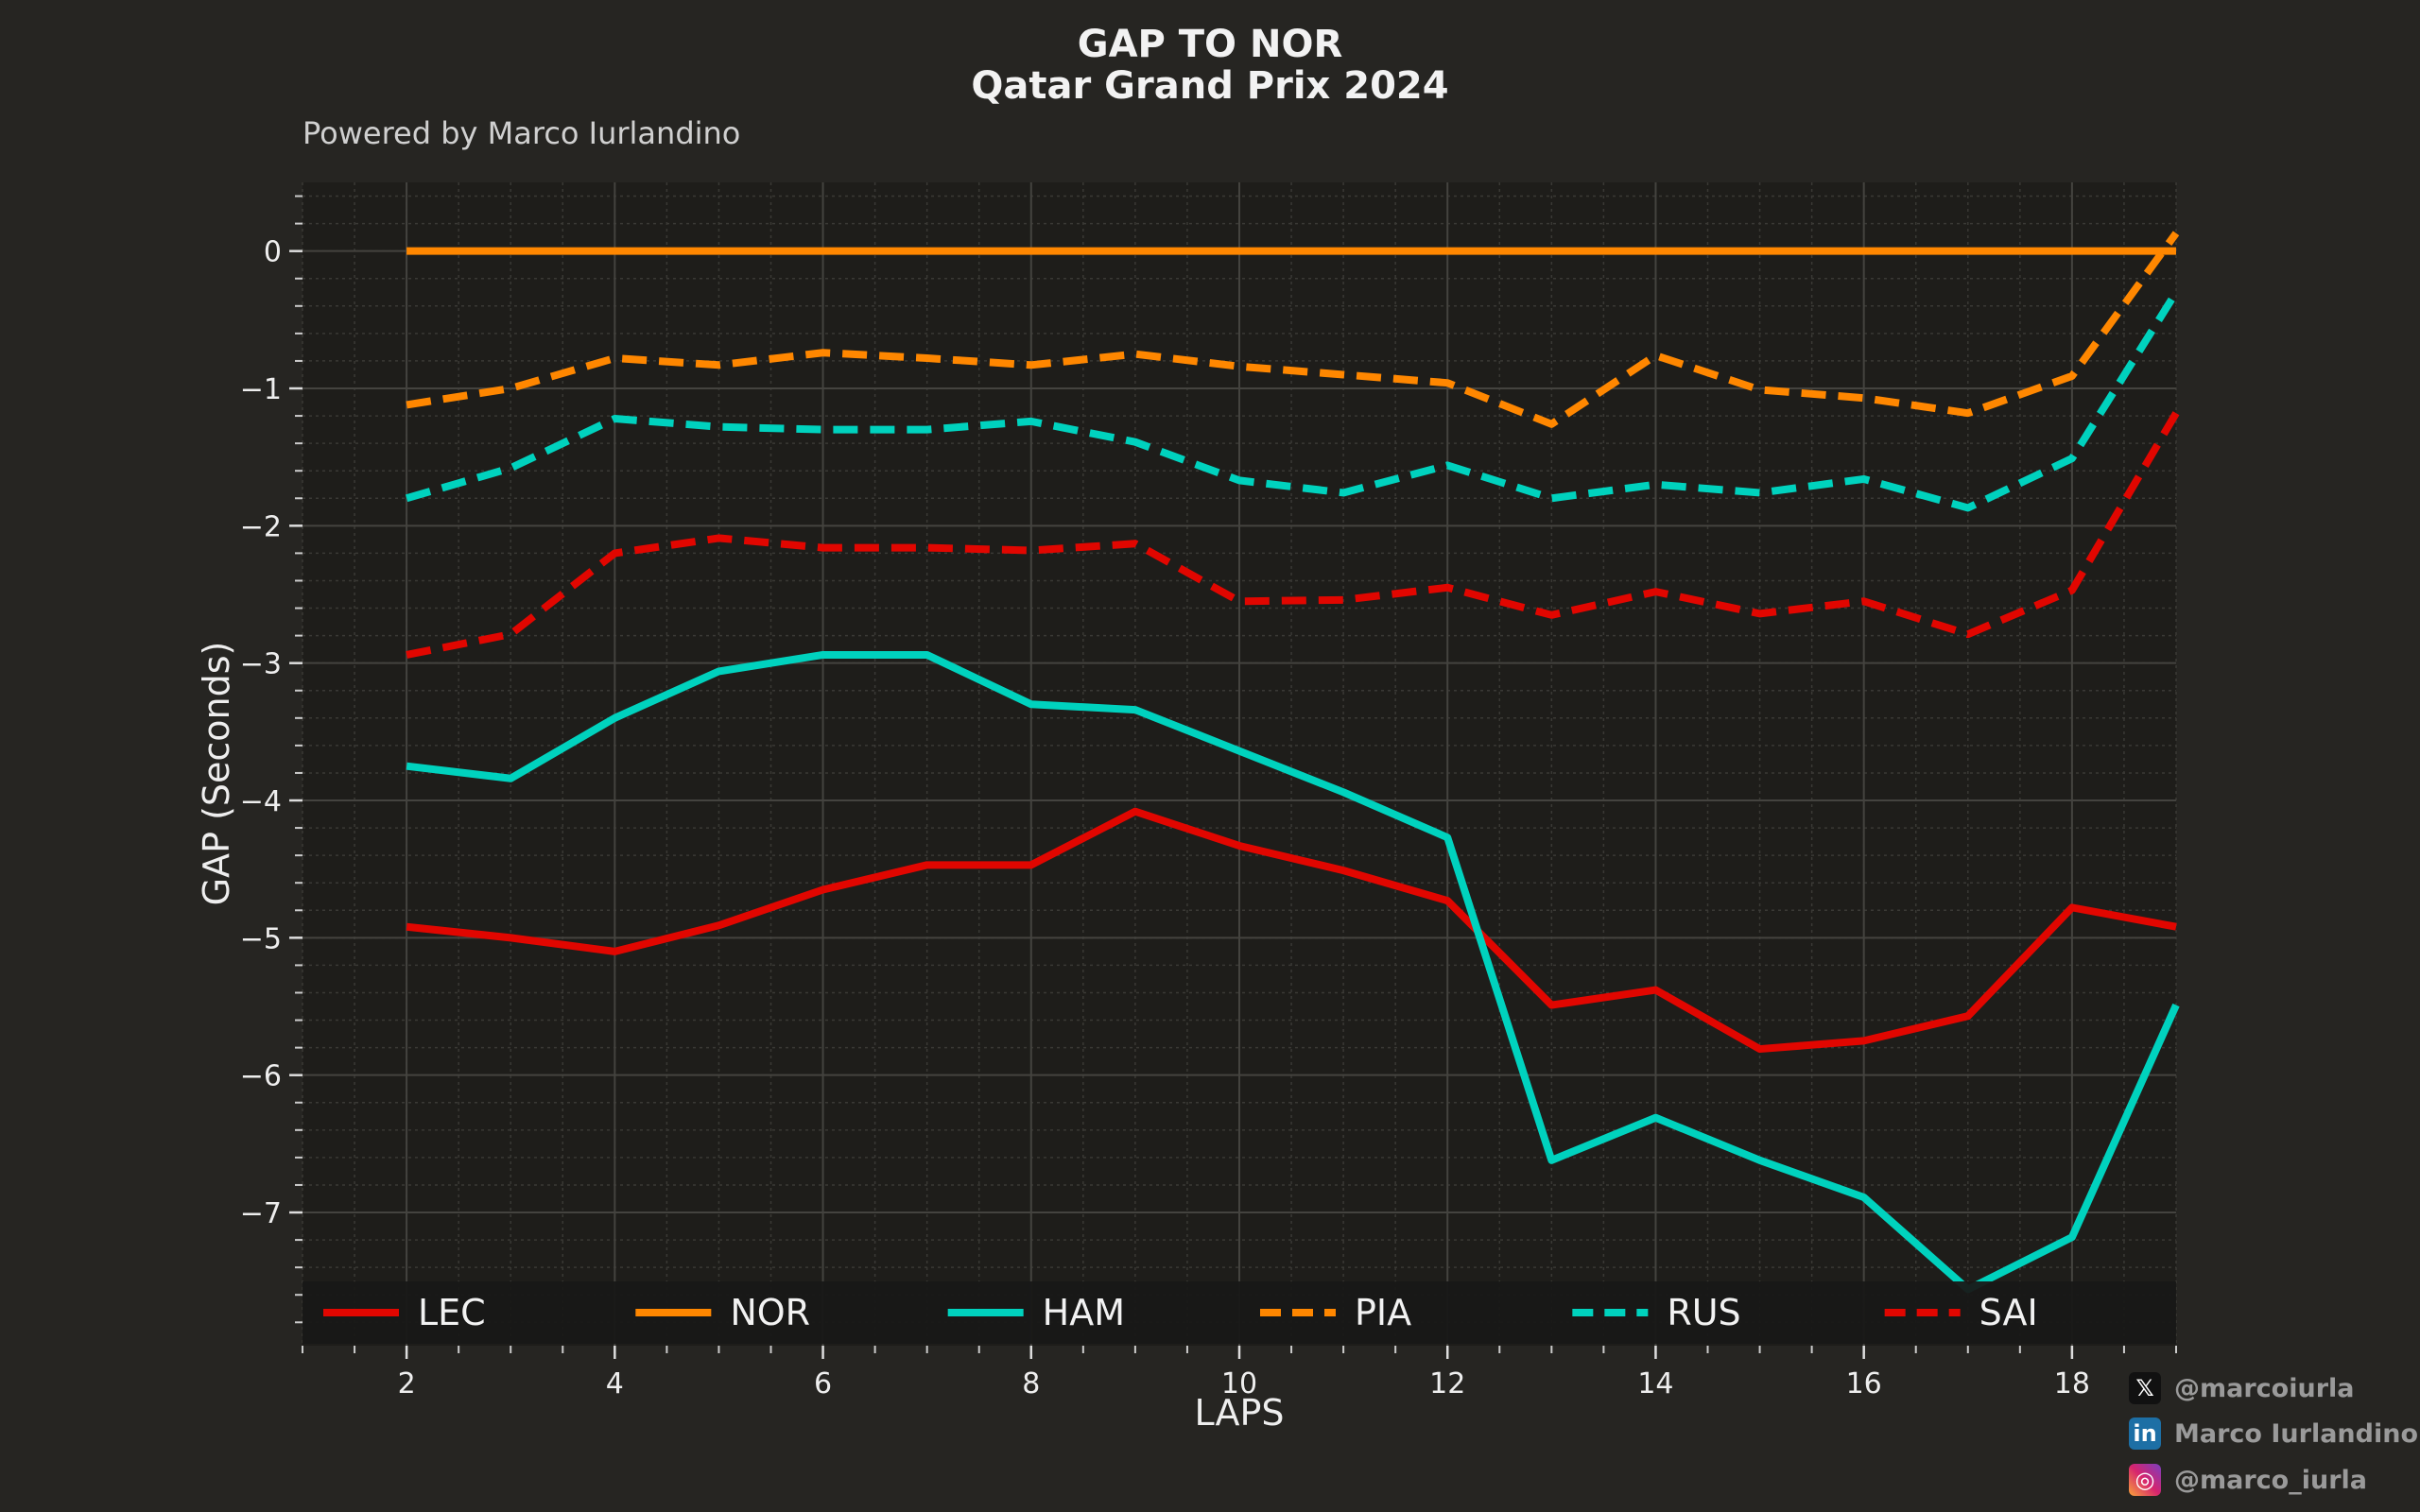 This screenshot has height=1512, width=2420. Describe the element at coordinates (2145, 1388) in the screenshot. I see `x-logo-icon: 𝕏` at that location.